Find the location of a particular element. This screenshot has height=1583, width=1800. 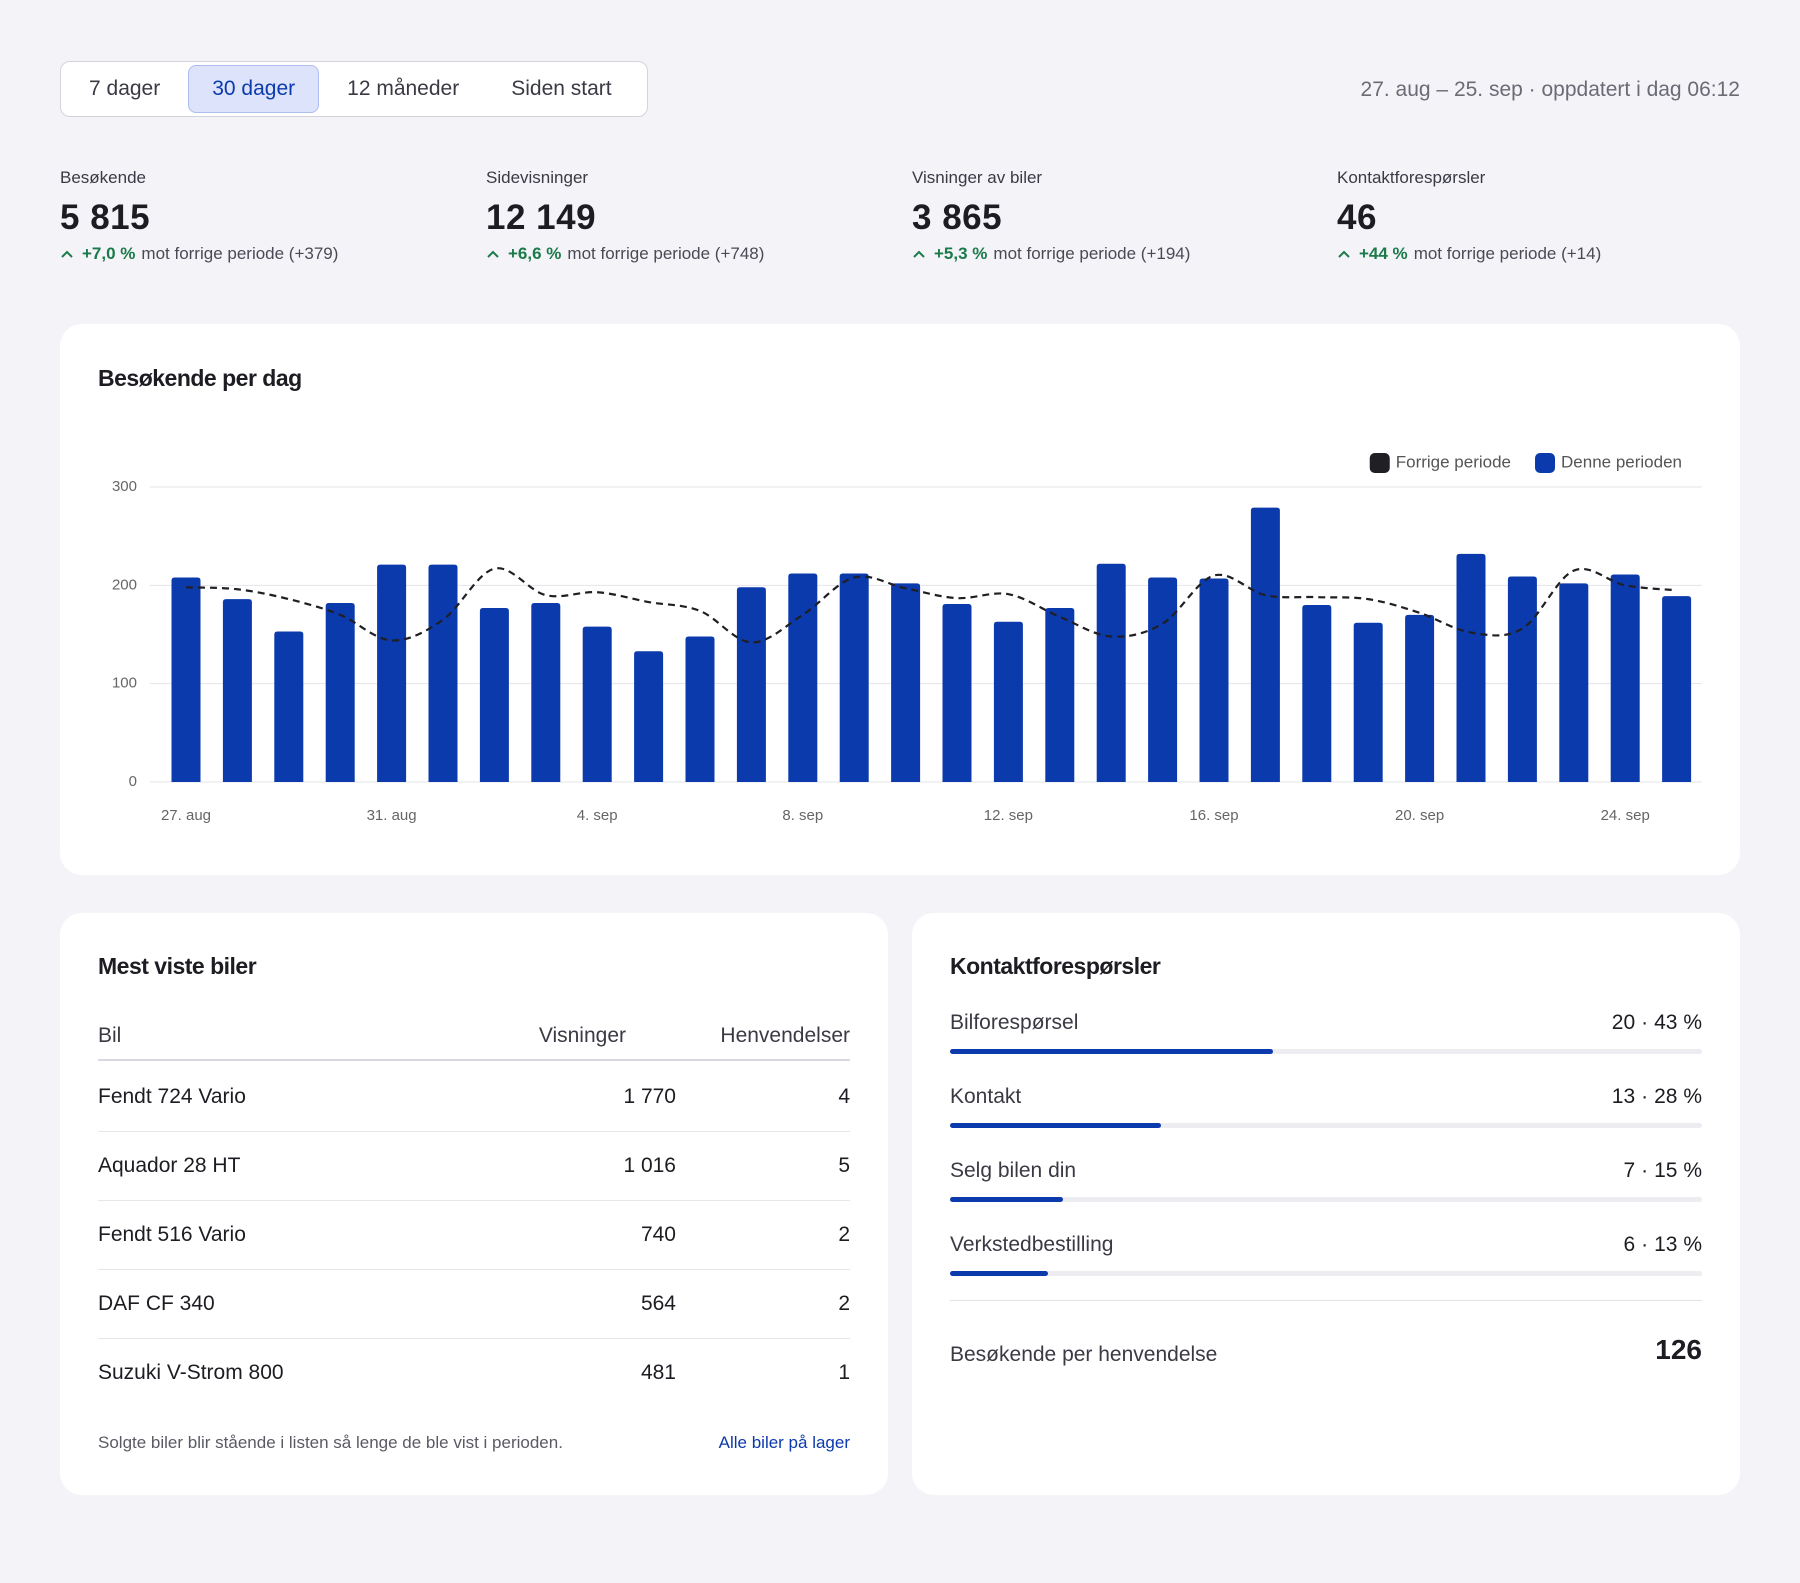

kpi-note: mot forrige periode (+379) is located at coordinates (240, 253).